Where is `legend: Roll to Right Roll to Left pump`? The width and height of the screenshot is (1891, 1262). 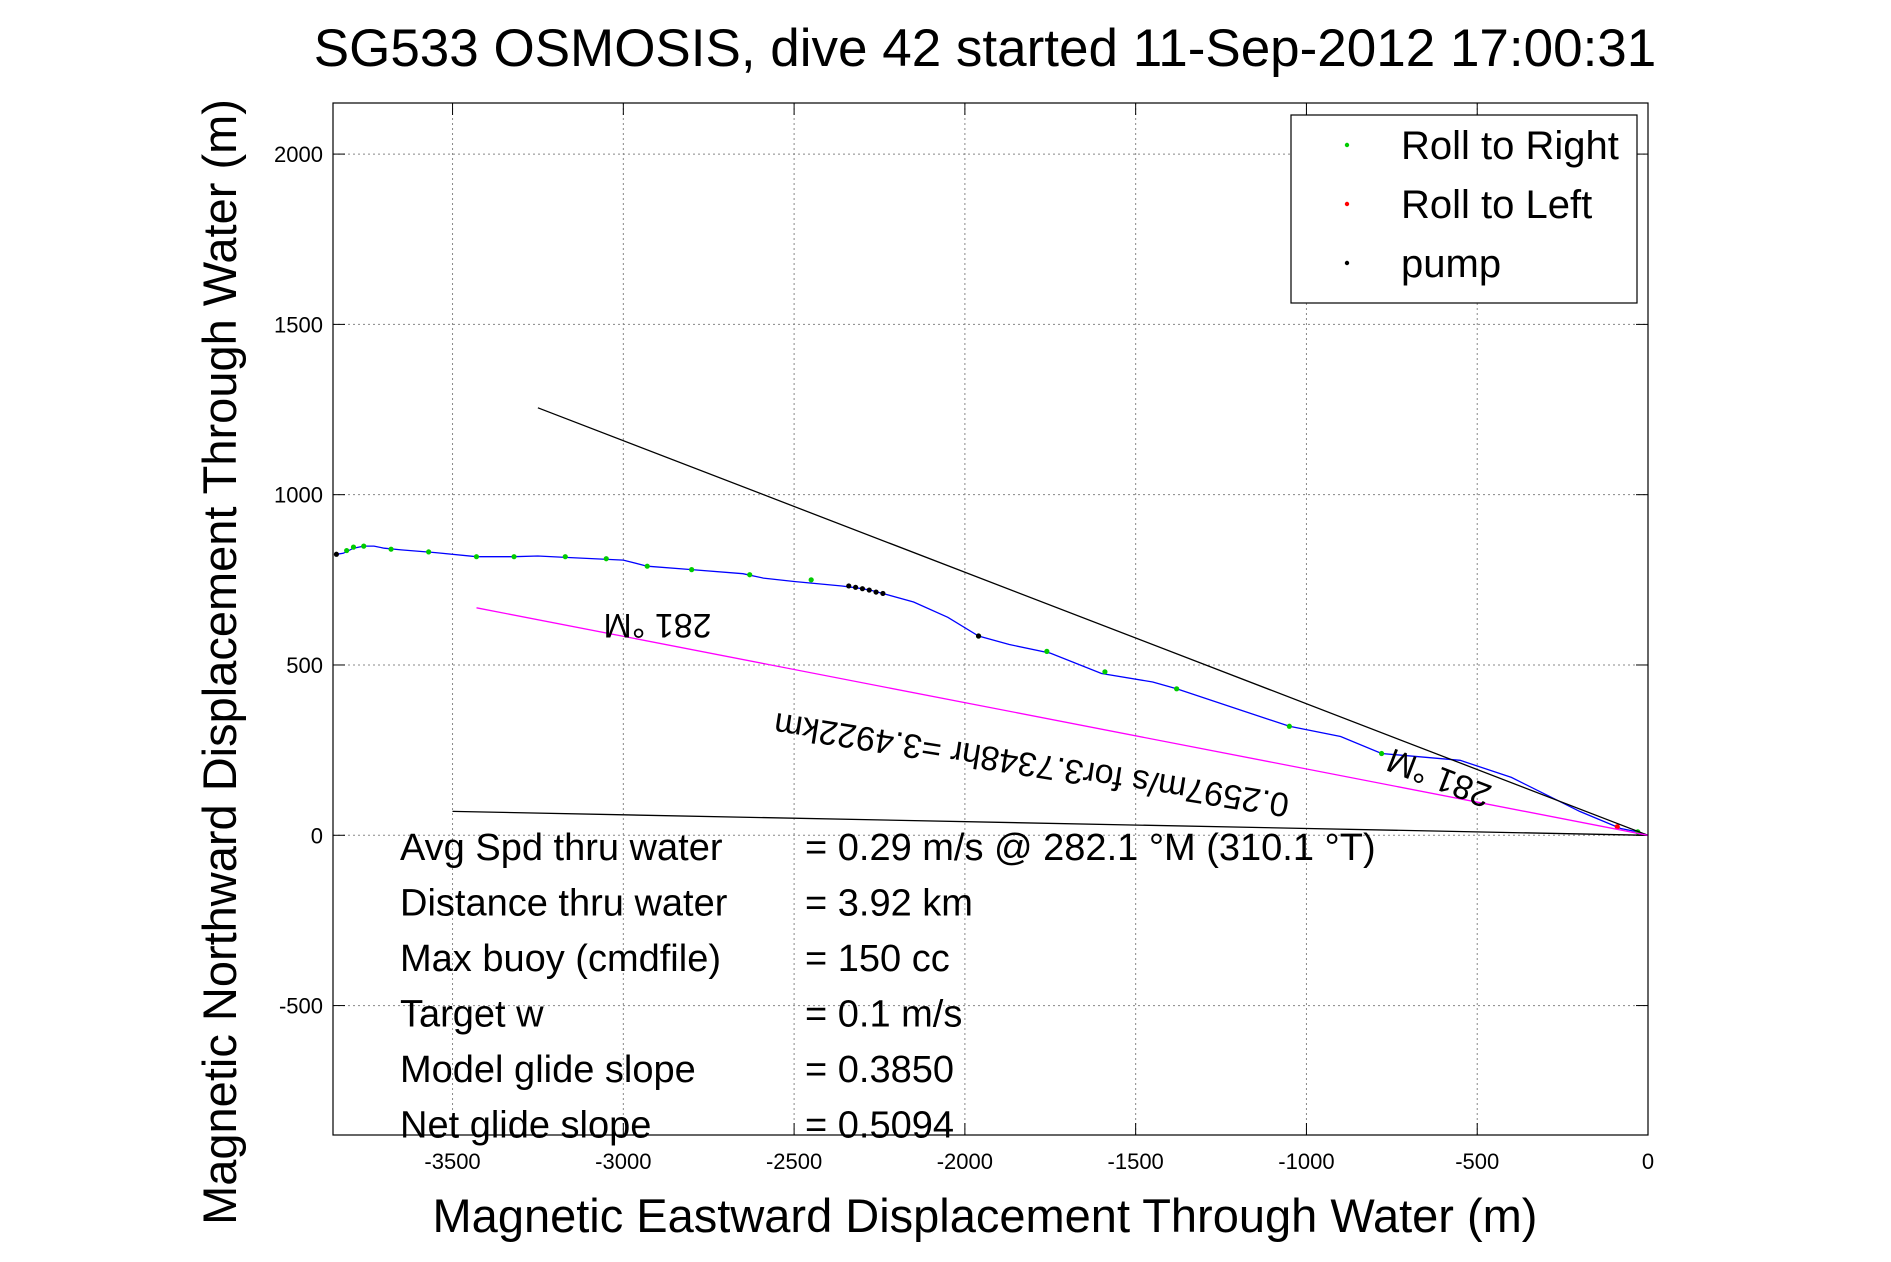 legend: Roll to Right Roll to Left pump is located at coordinates (1464, 209).